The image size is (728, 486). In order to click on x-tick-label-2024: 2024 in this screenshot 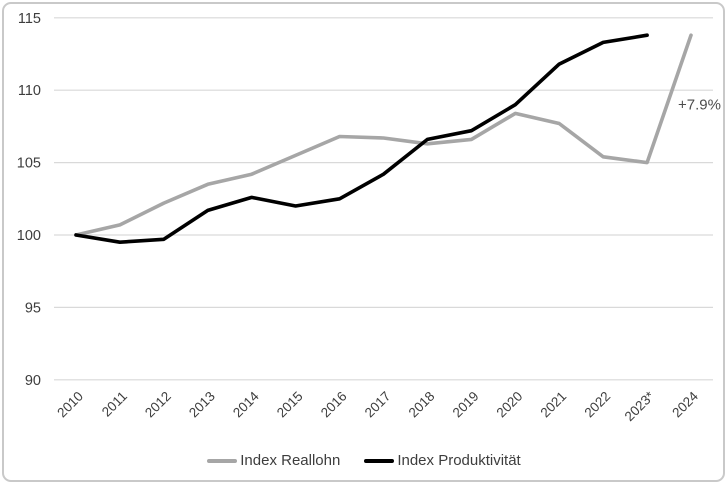, I will do `click(685, 404)`.